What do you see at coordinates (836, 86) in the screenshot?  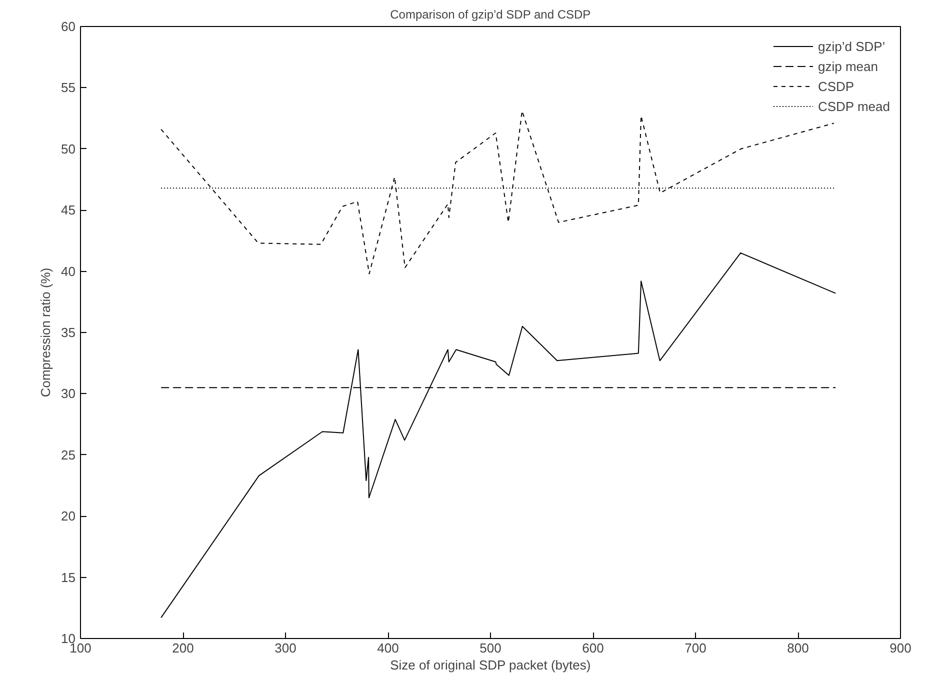 I see `legend-label: CSDP` at bounding box center [836, 86].